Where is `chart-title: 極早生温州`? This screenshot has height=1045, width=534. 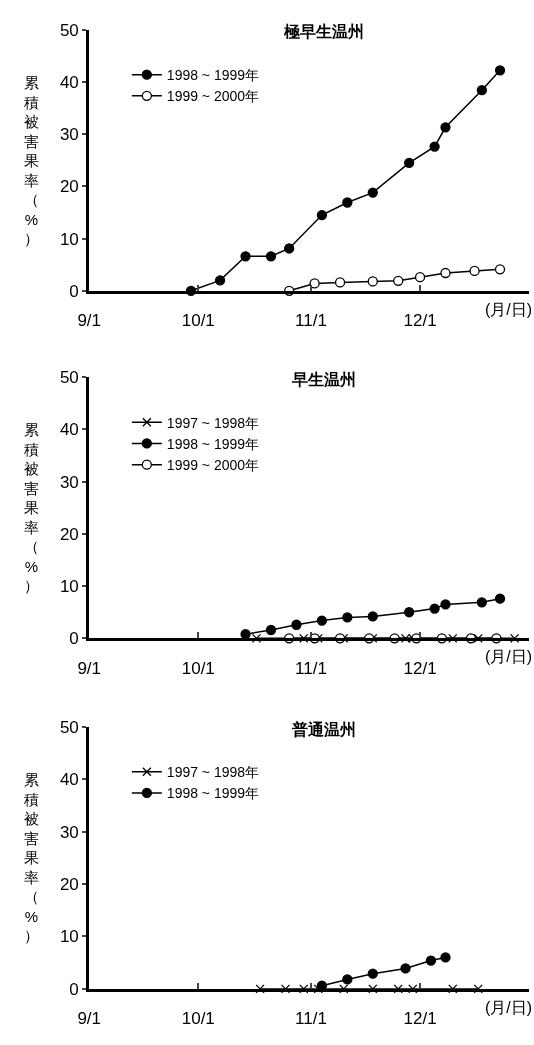
chart-title: 極早生温州 is located at coordinates (323, 31).